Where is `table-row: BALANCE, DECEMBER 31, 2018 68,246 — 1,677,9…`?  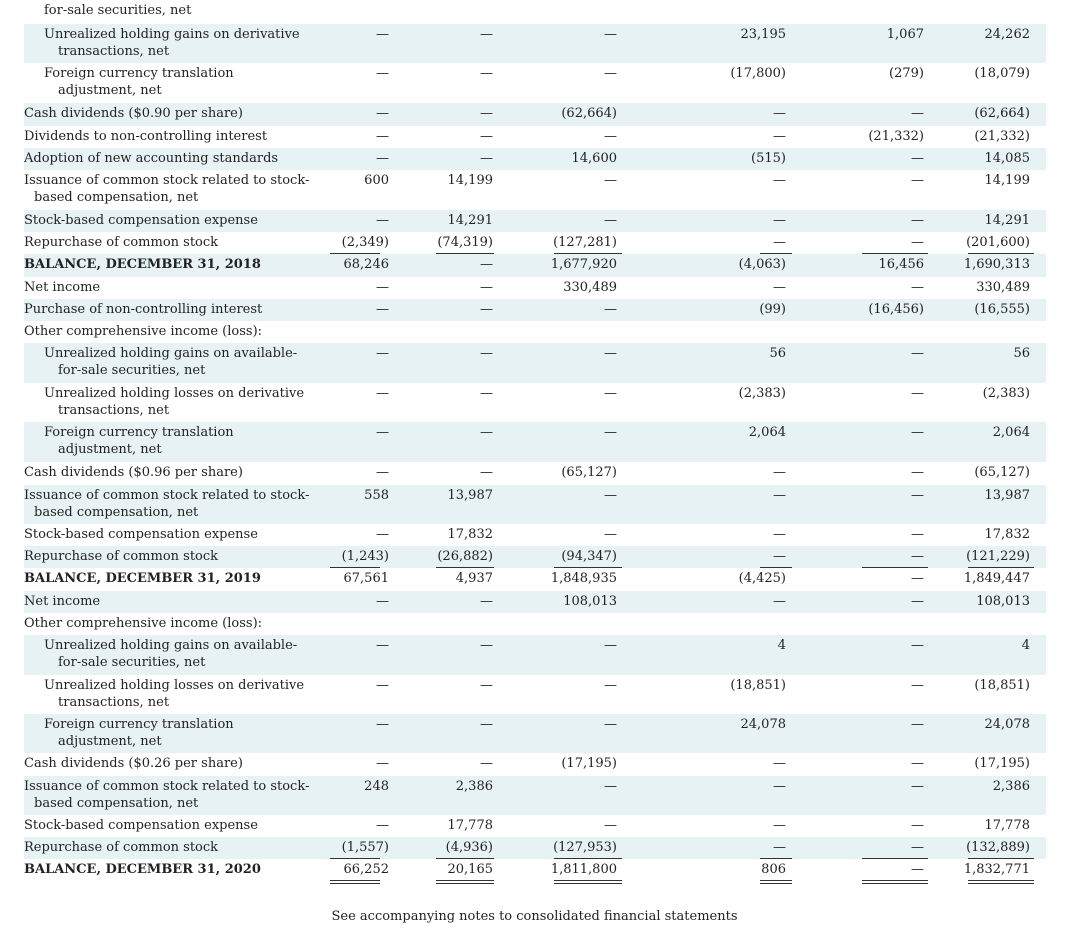 table-row: BALANCE, DECEMBER 31, 2018 68,246 — 1,677,9… is located at coordinates (535, 265).